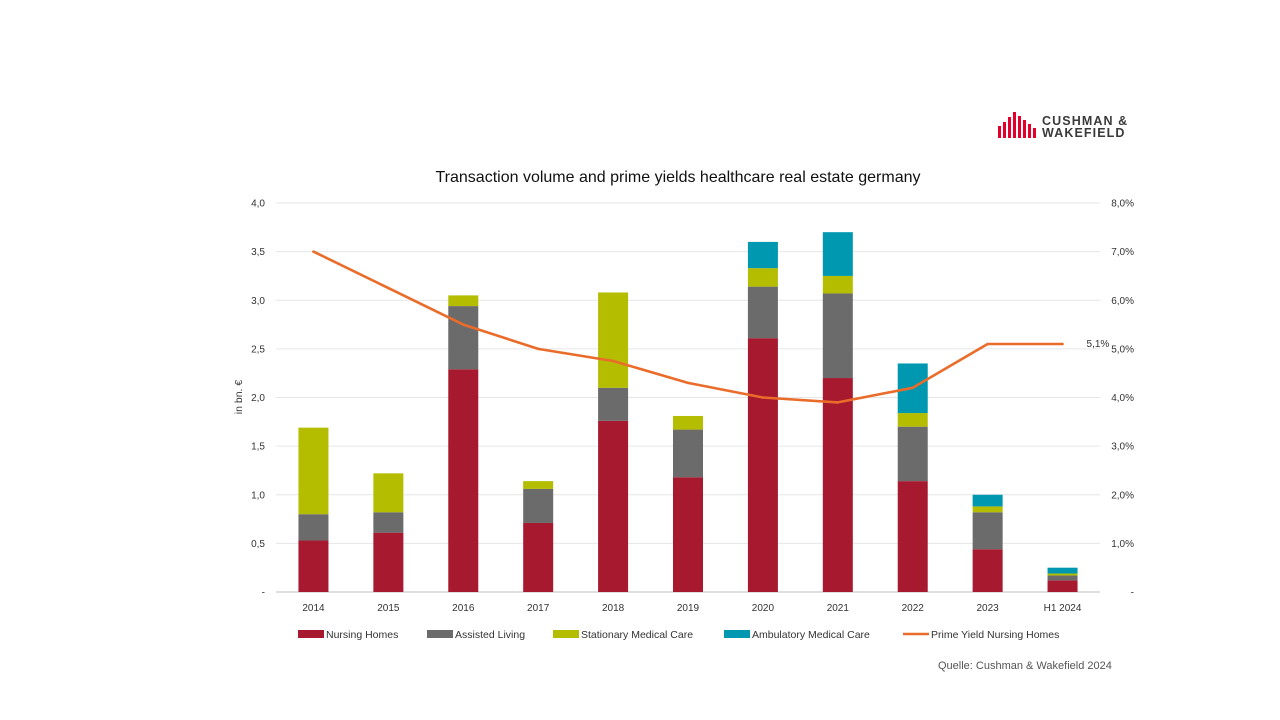 This screenshot has height=720, width=1280. What do you see at coordinates (1132, 593) in the screenshot?
I see `y2-tick-label: -` at bounding box center [1132, 593].